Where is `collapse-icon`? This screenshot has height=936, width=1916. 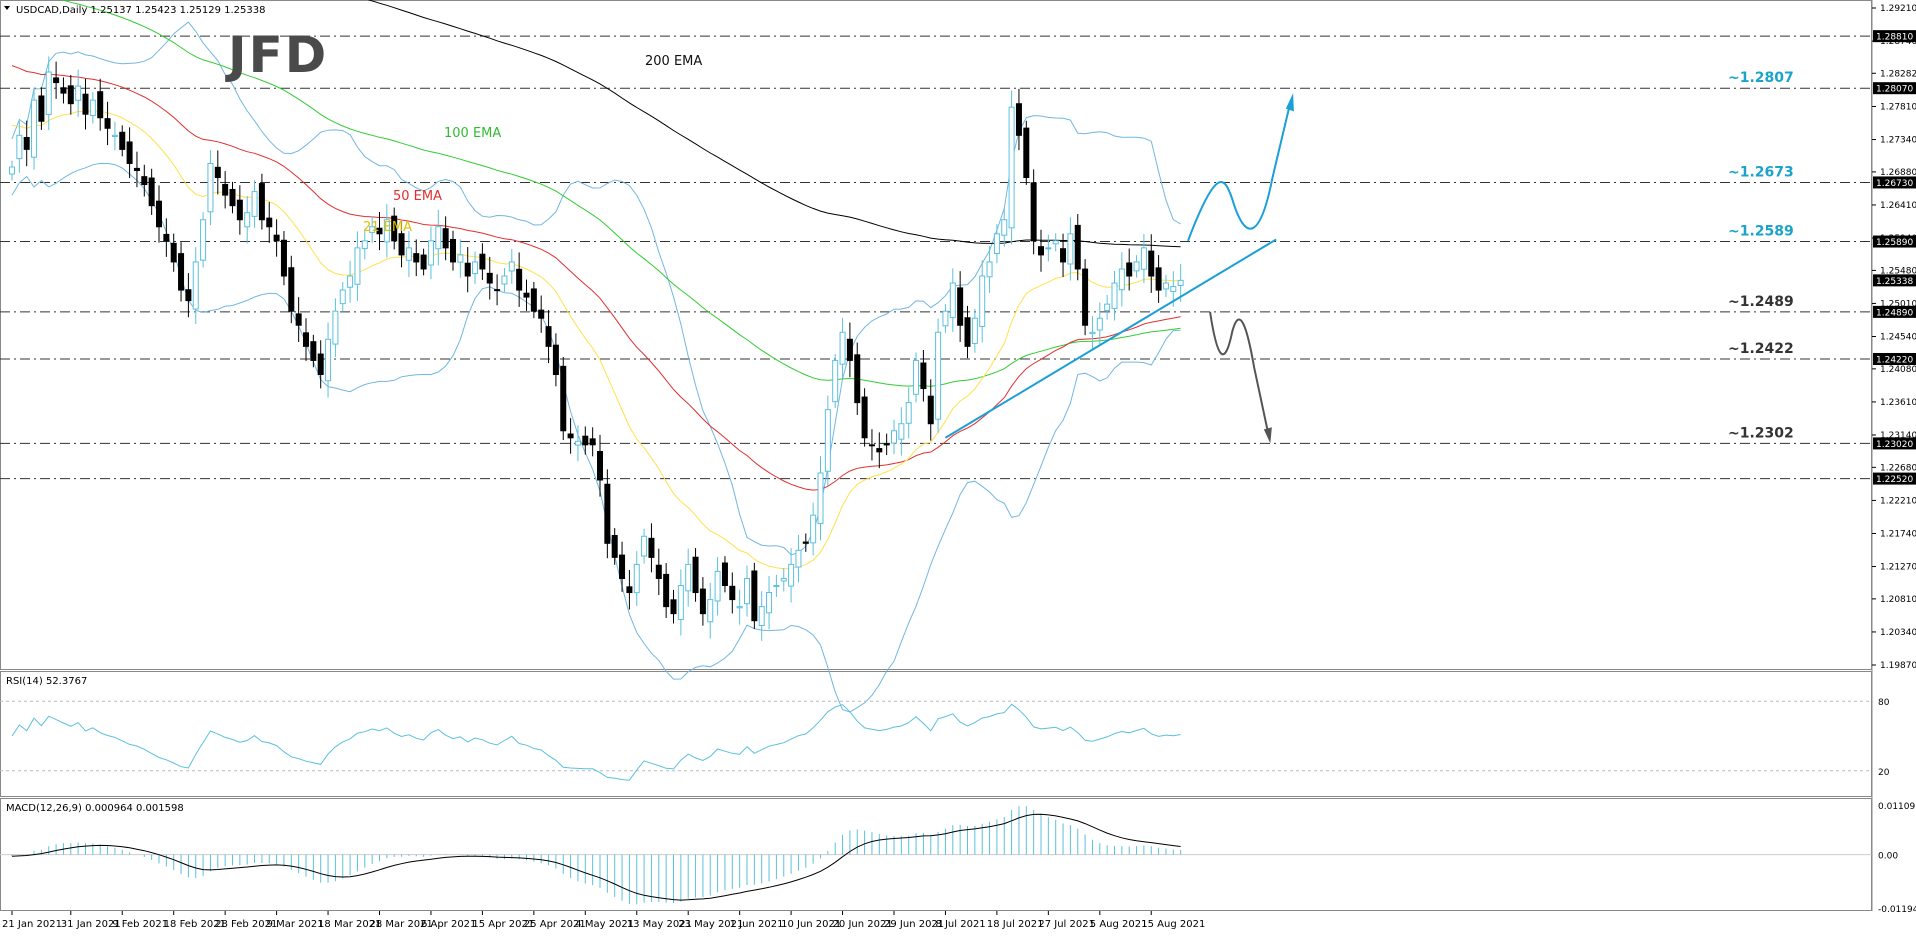
collapse-icon is located at coordinates (7, 8).